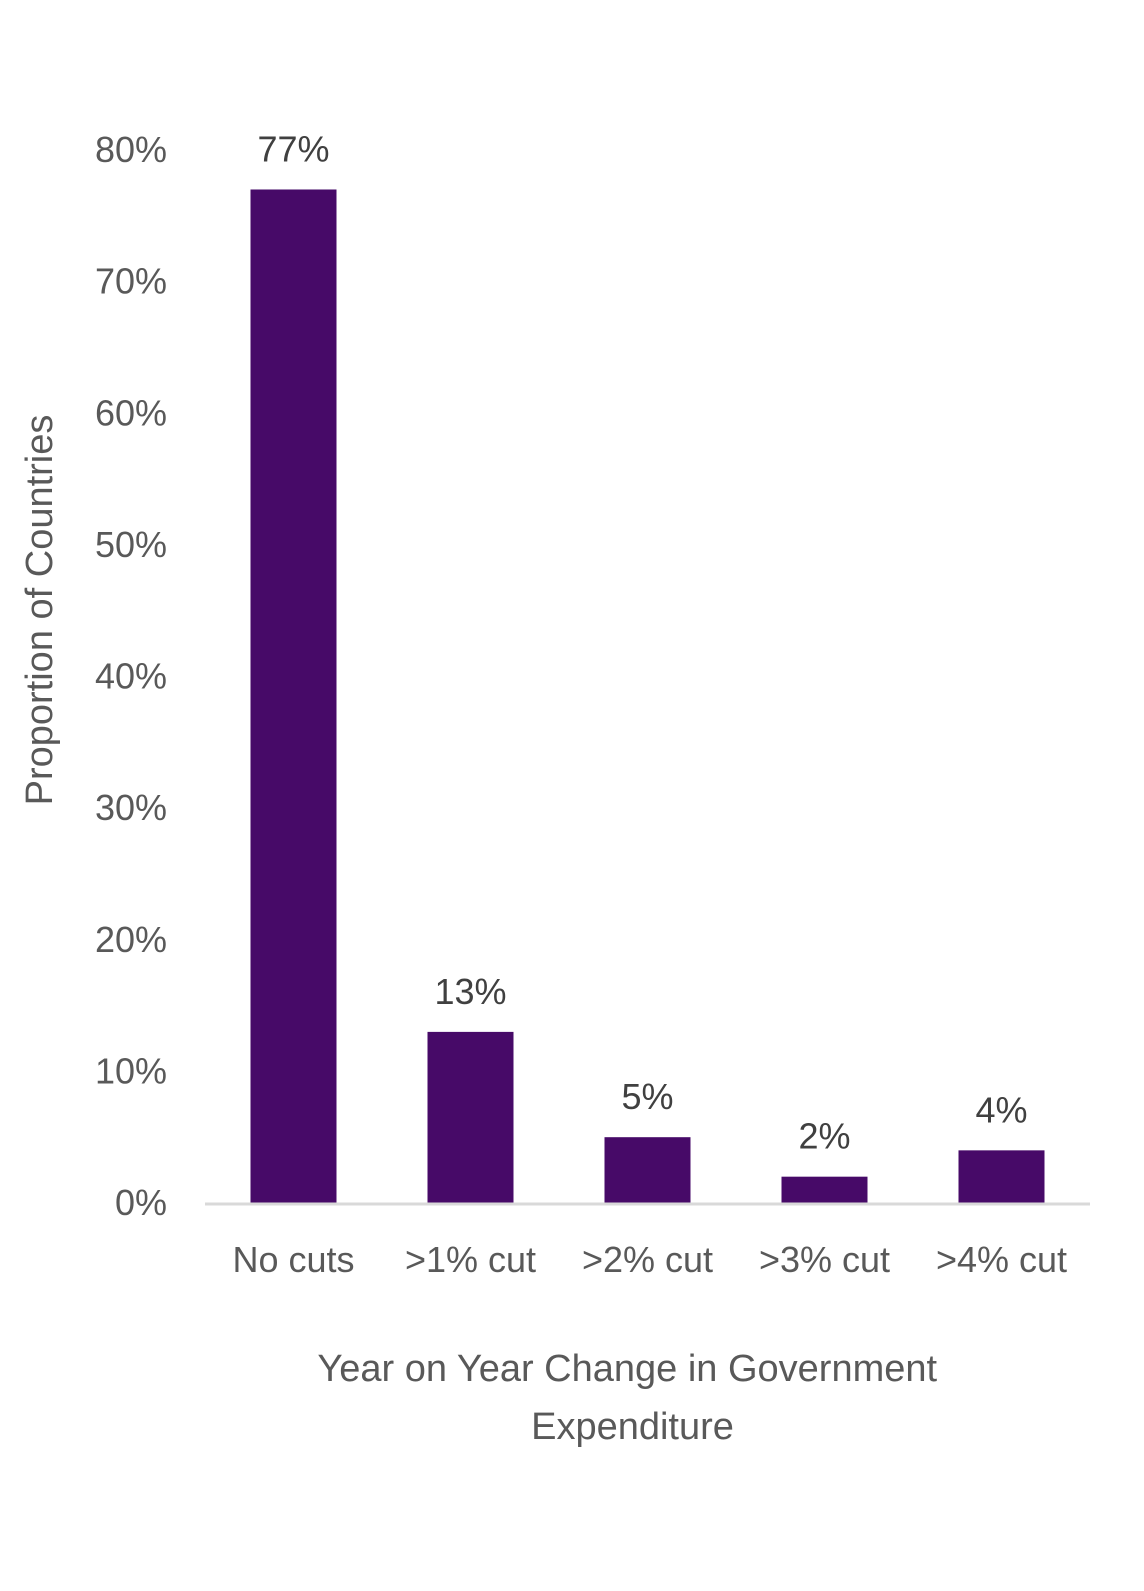 The image size is (1144, 1591). I want to click on y-tick-label: 60%, so click(131, 412).